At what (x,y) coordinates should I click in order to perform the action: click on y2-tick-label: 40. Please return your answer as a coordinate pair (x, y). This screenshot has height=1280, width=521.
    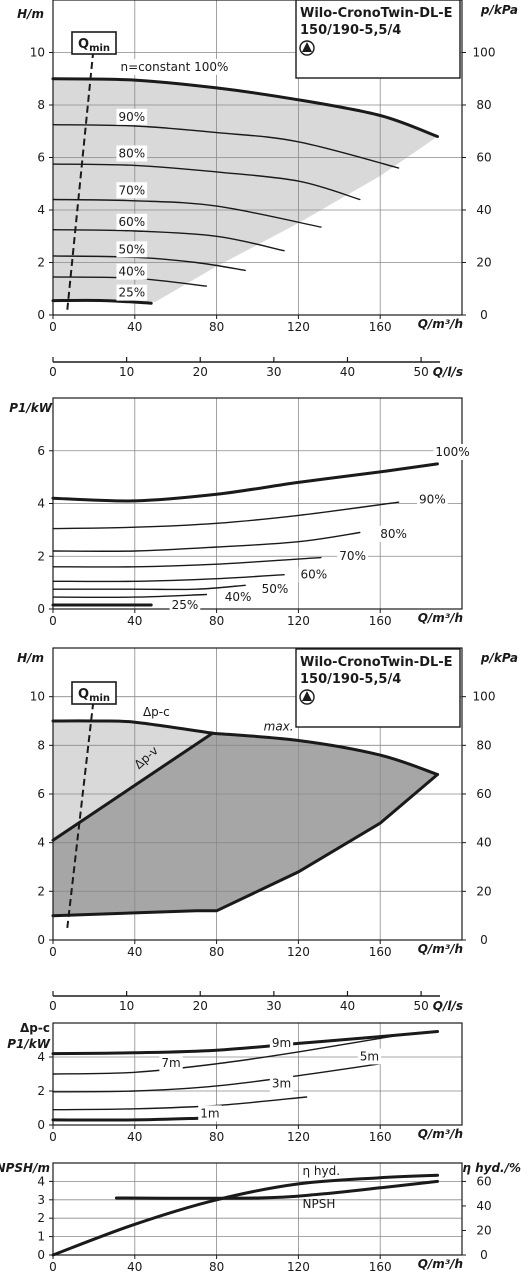
    Looking at the image, I should click on (483, 210).